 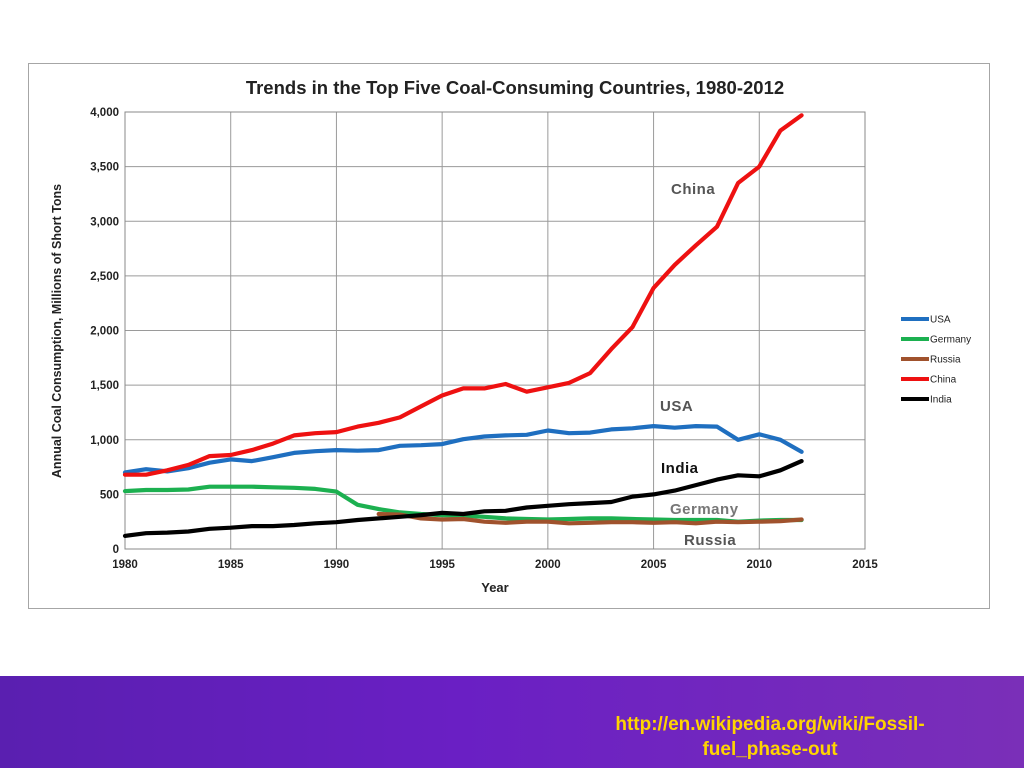 I want to click on x-tick-label: 2010, so click(x=759, y=565).